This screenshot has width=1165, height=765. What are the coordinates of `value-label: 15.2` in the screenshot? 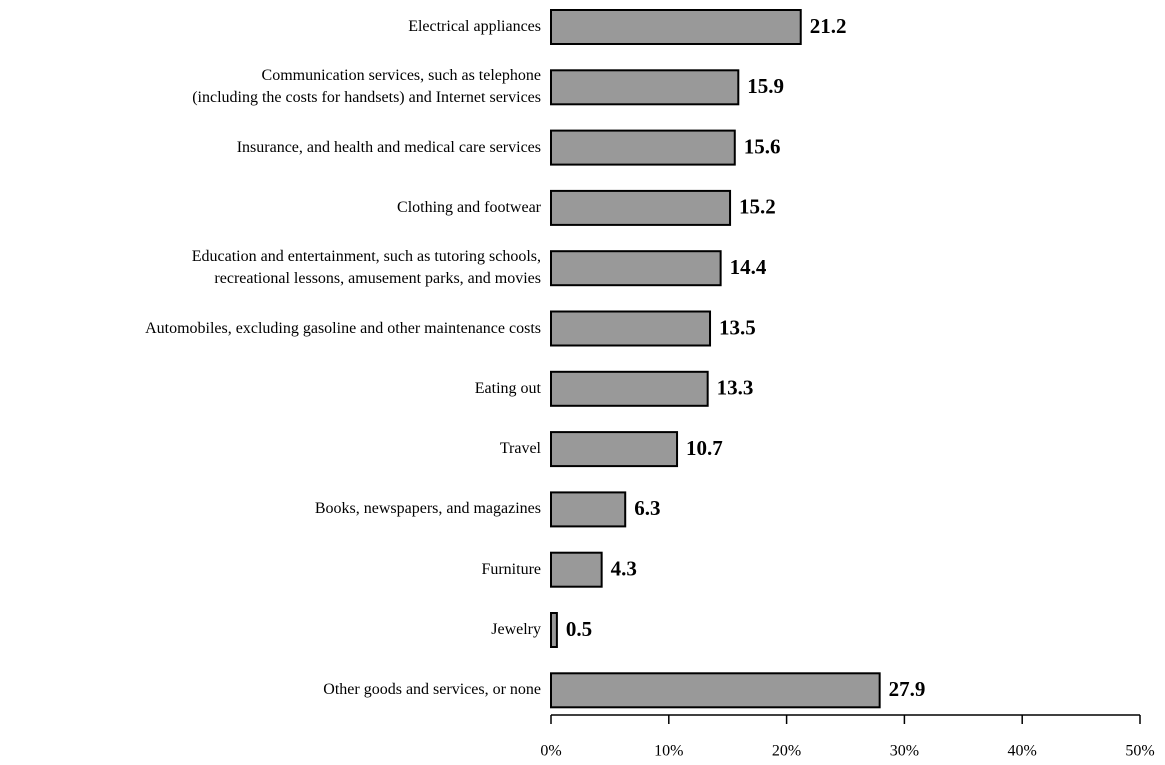 It's located at (757, 207).